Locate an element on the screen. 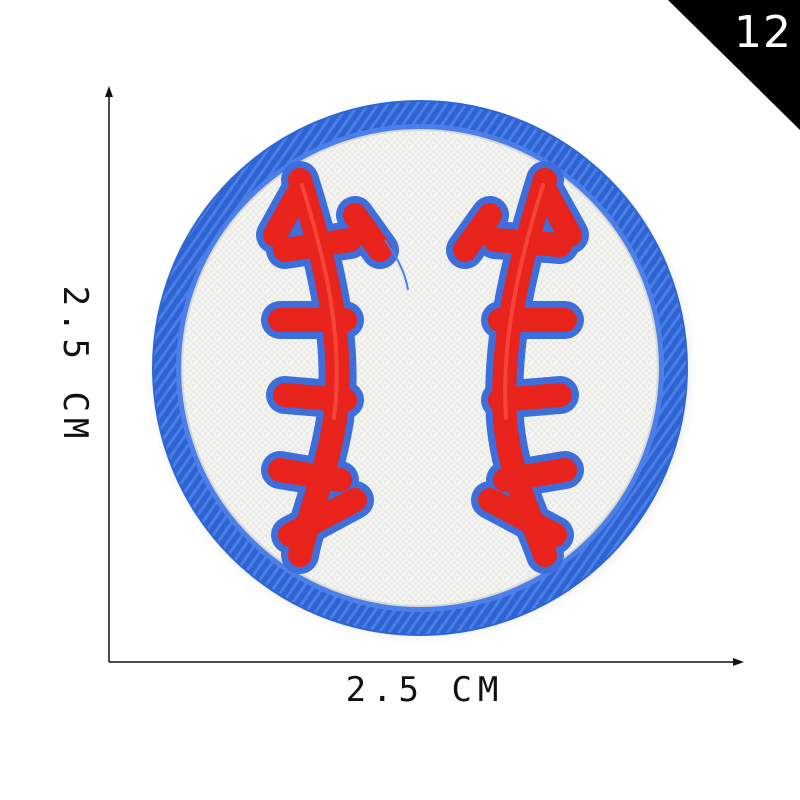  corner-badge-shape is located at coordinates (734, 65).